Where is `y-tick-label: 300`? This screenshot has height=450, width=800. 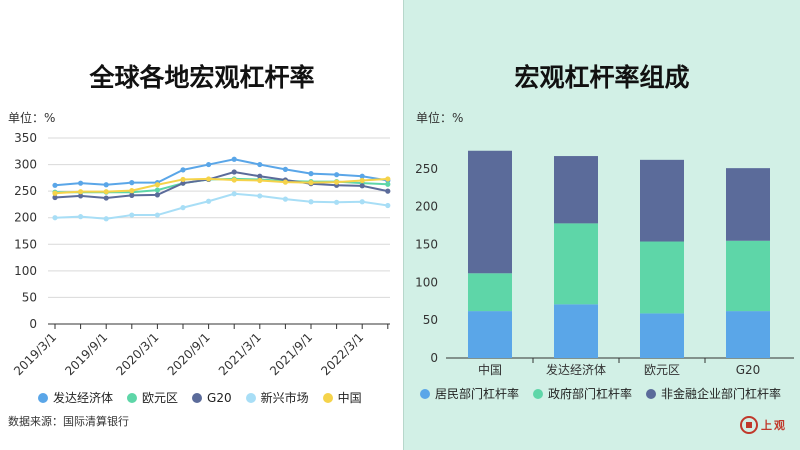
y-tick-label: 300 is located at coordinates (25, 165).